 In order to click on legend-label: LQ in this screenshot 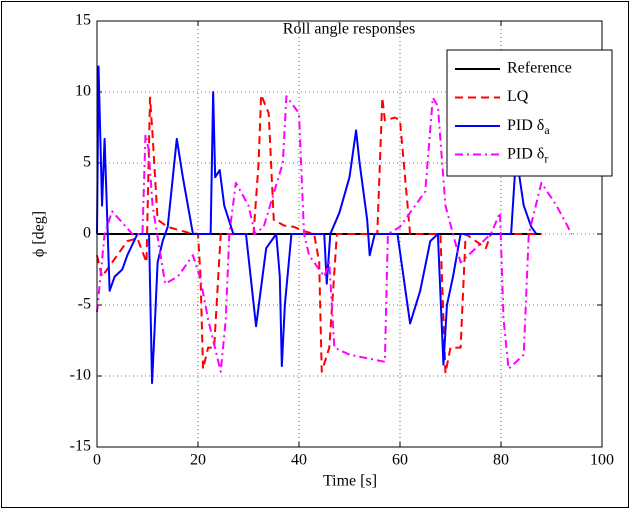, I will do `click(518, 96)`.